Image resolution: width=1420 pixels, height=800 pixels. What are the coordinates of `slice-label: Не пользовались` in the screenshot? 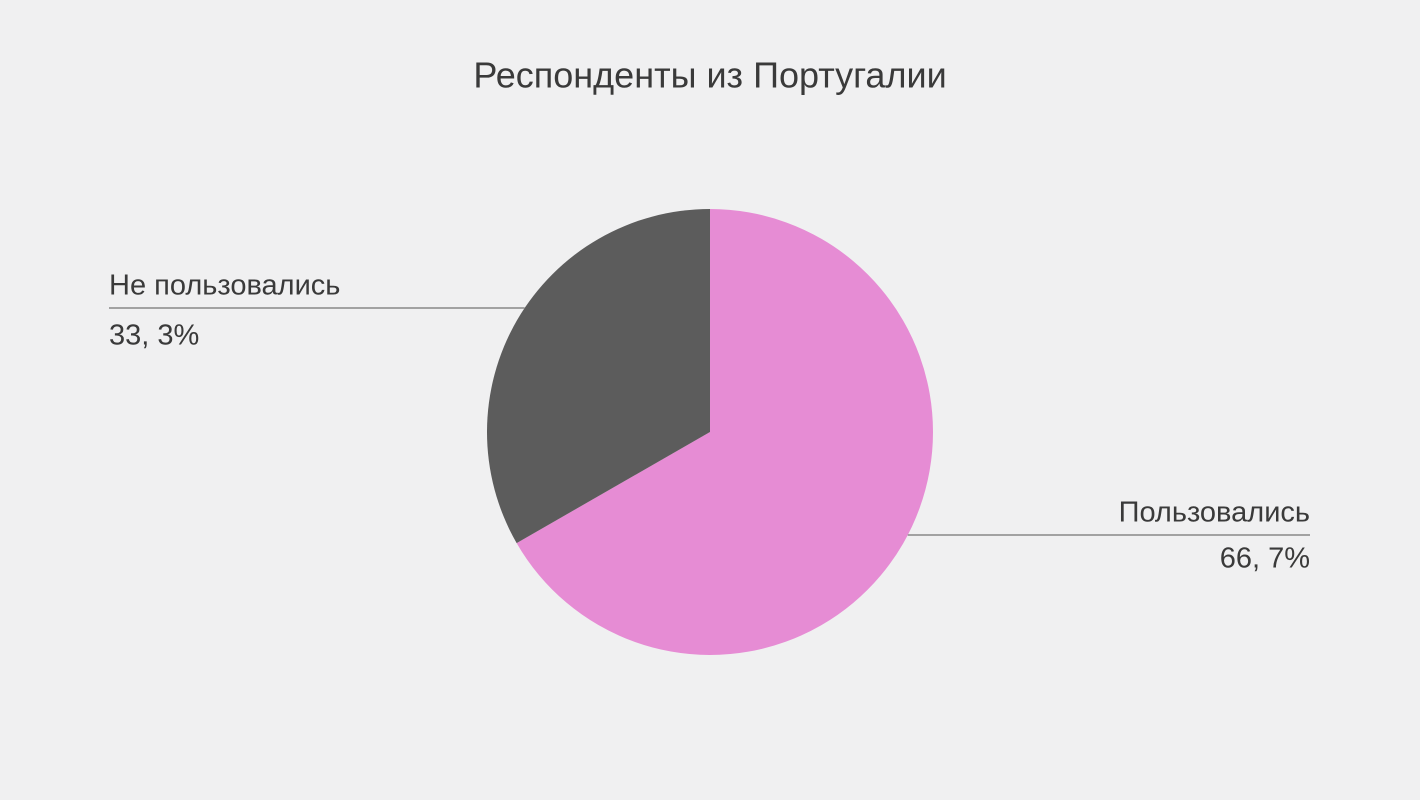 It's located at (224, 286).